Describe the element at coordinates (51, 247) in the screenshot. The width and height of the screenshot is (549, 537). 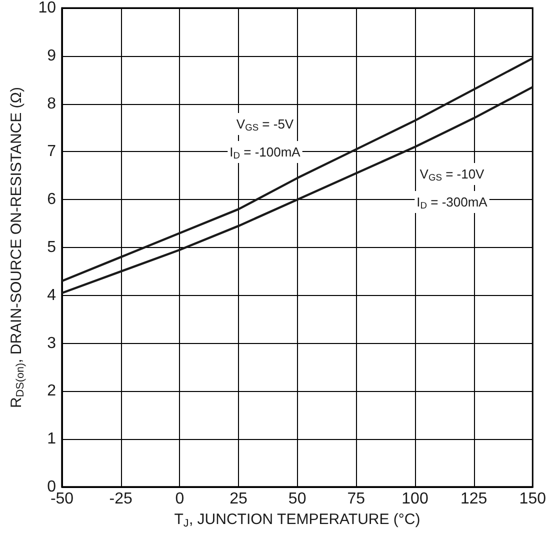
I see `y-tick-label: 5` at that location.